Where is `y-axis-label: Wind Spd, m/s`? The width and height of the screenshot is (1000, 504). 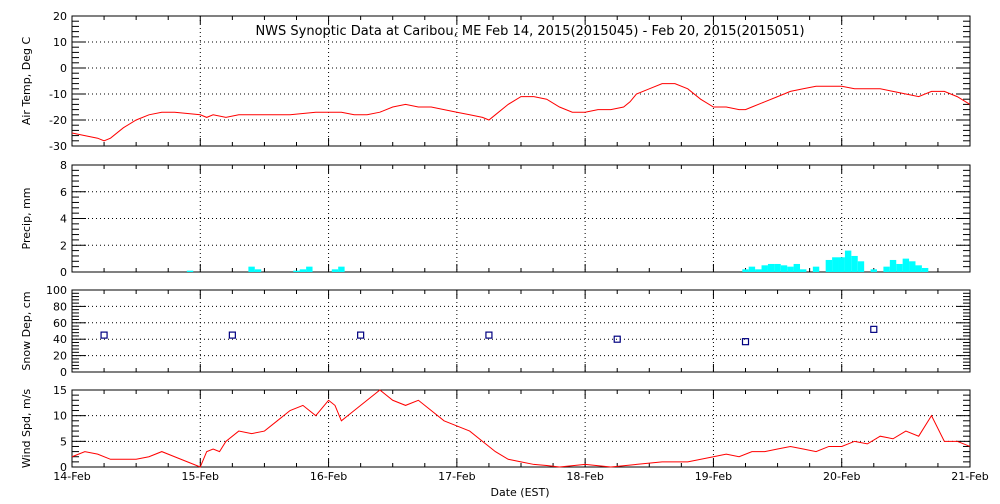 y-axis-label: Wind Spd, m/s is located at coordinates (26, 429).